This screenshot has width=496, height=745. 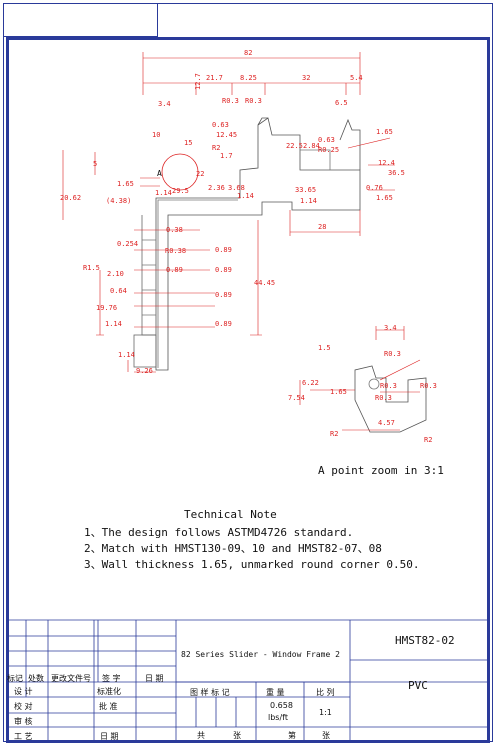 I want to click on label-scale: 比 列, so click(x=325, y=692).